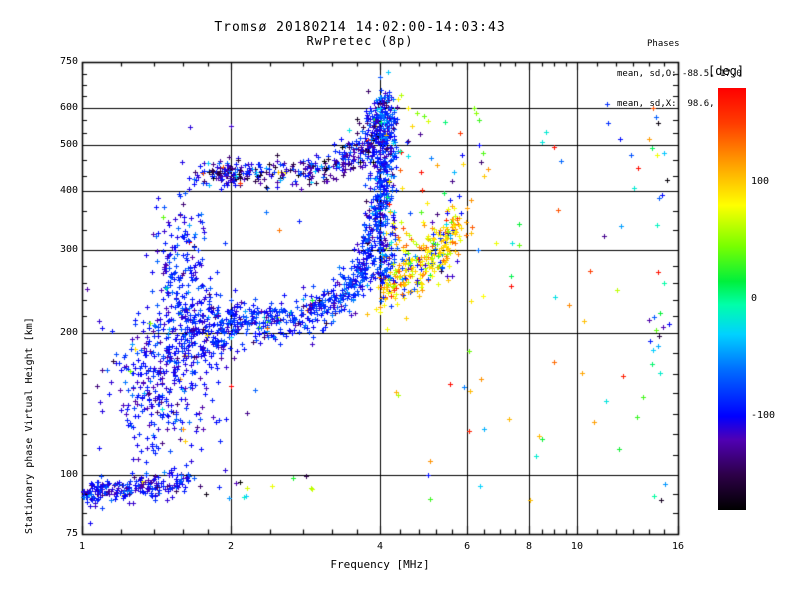  What do you see at coordinates (380, 546) in the screenshot?
I see `x-tick-label: 4` at bounding box center [380, 546].